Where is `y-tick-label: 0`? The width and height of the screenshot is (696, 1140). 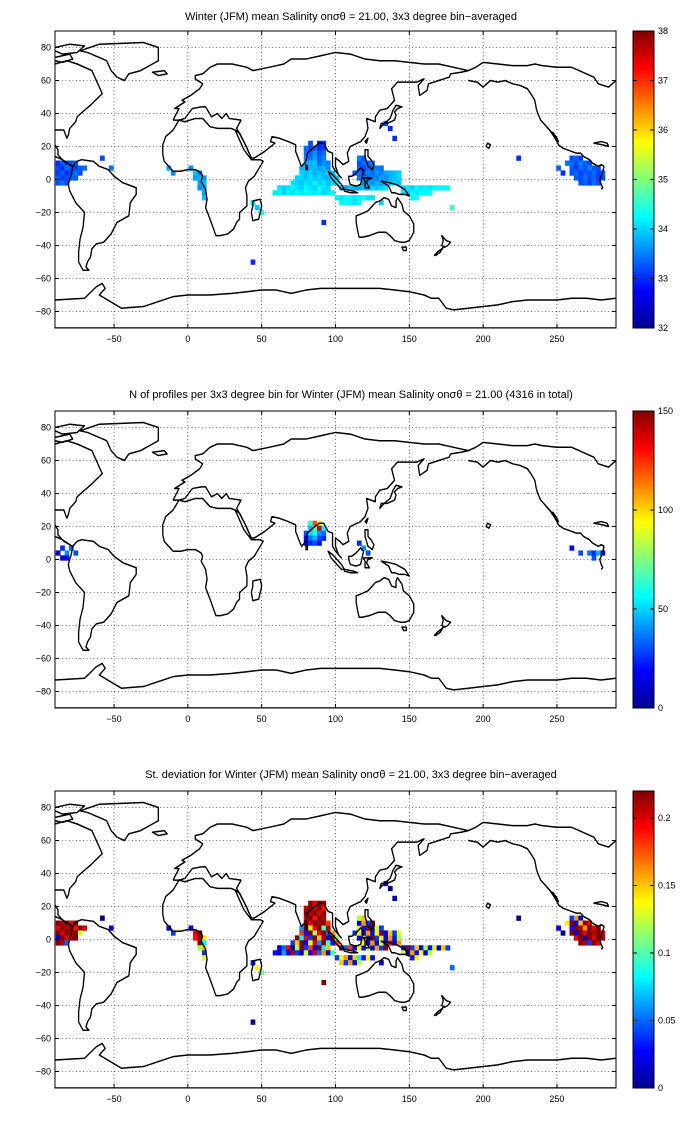 y-tick-label: 0 is located at coordinates (48, 180).